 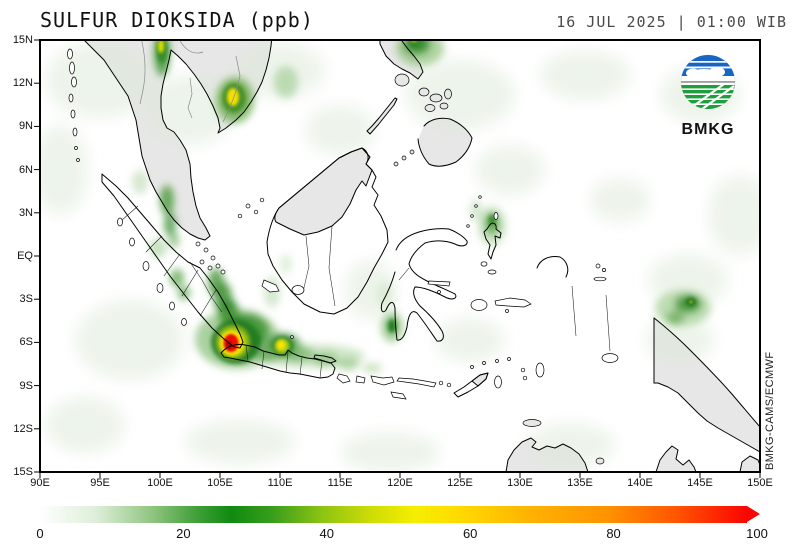 What do you see at coordinates (770, 410) in the screenshot?
I see `data-source-credit: BMKG-CAMS/ECMWF` at bounding box center [770, 410].